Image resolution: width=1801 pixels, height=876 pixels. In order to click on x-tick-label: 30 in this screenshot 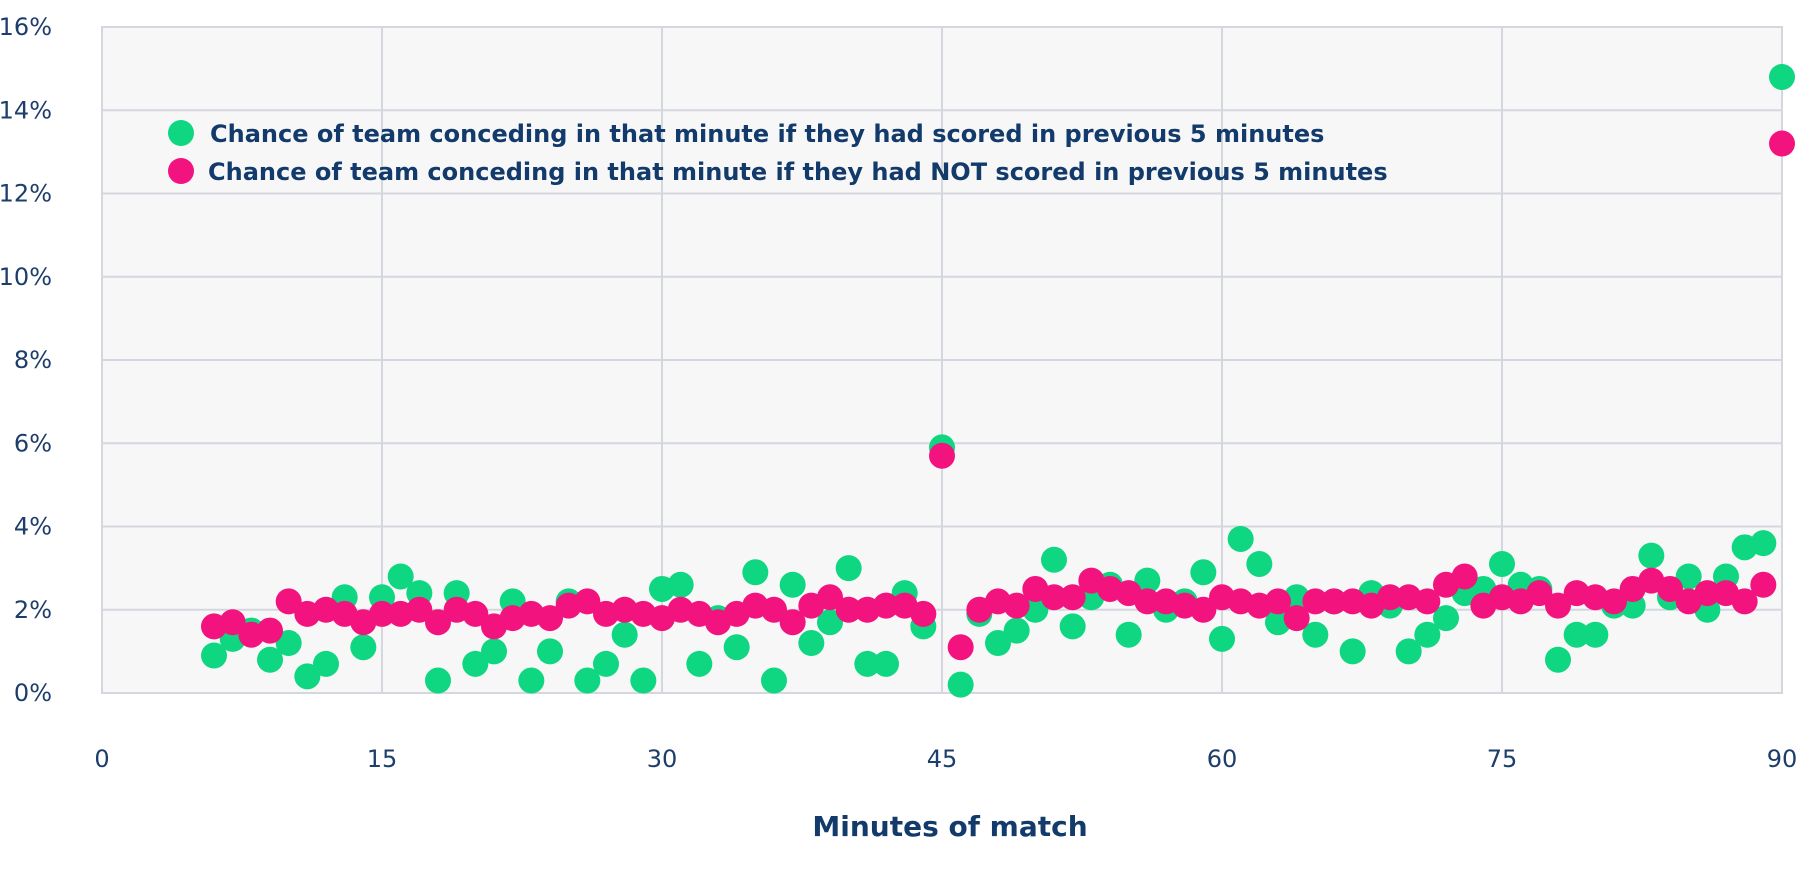, I will do `click(662, 759)`.